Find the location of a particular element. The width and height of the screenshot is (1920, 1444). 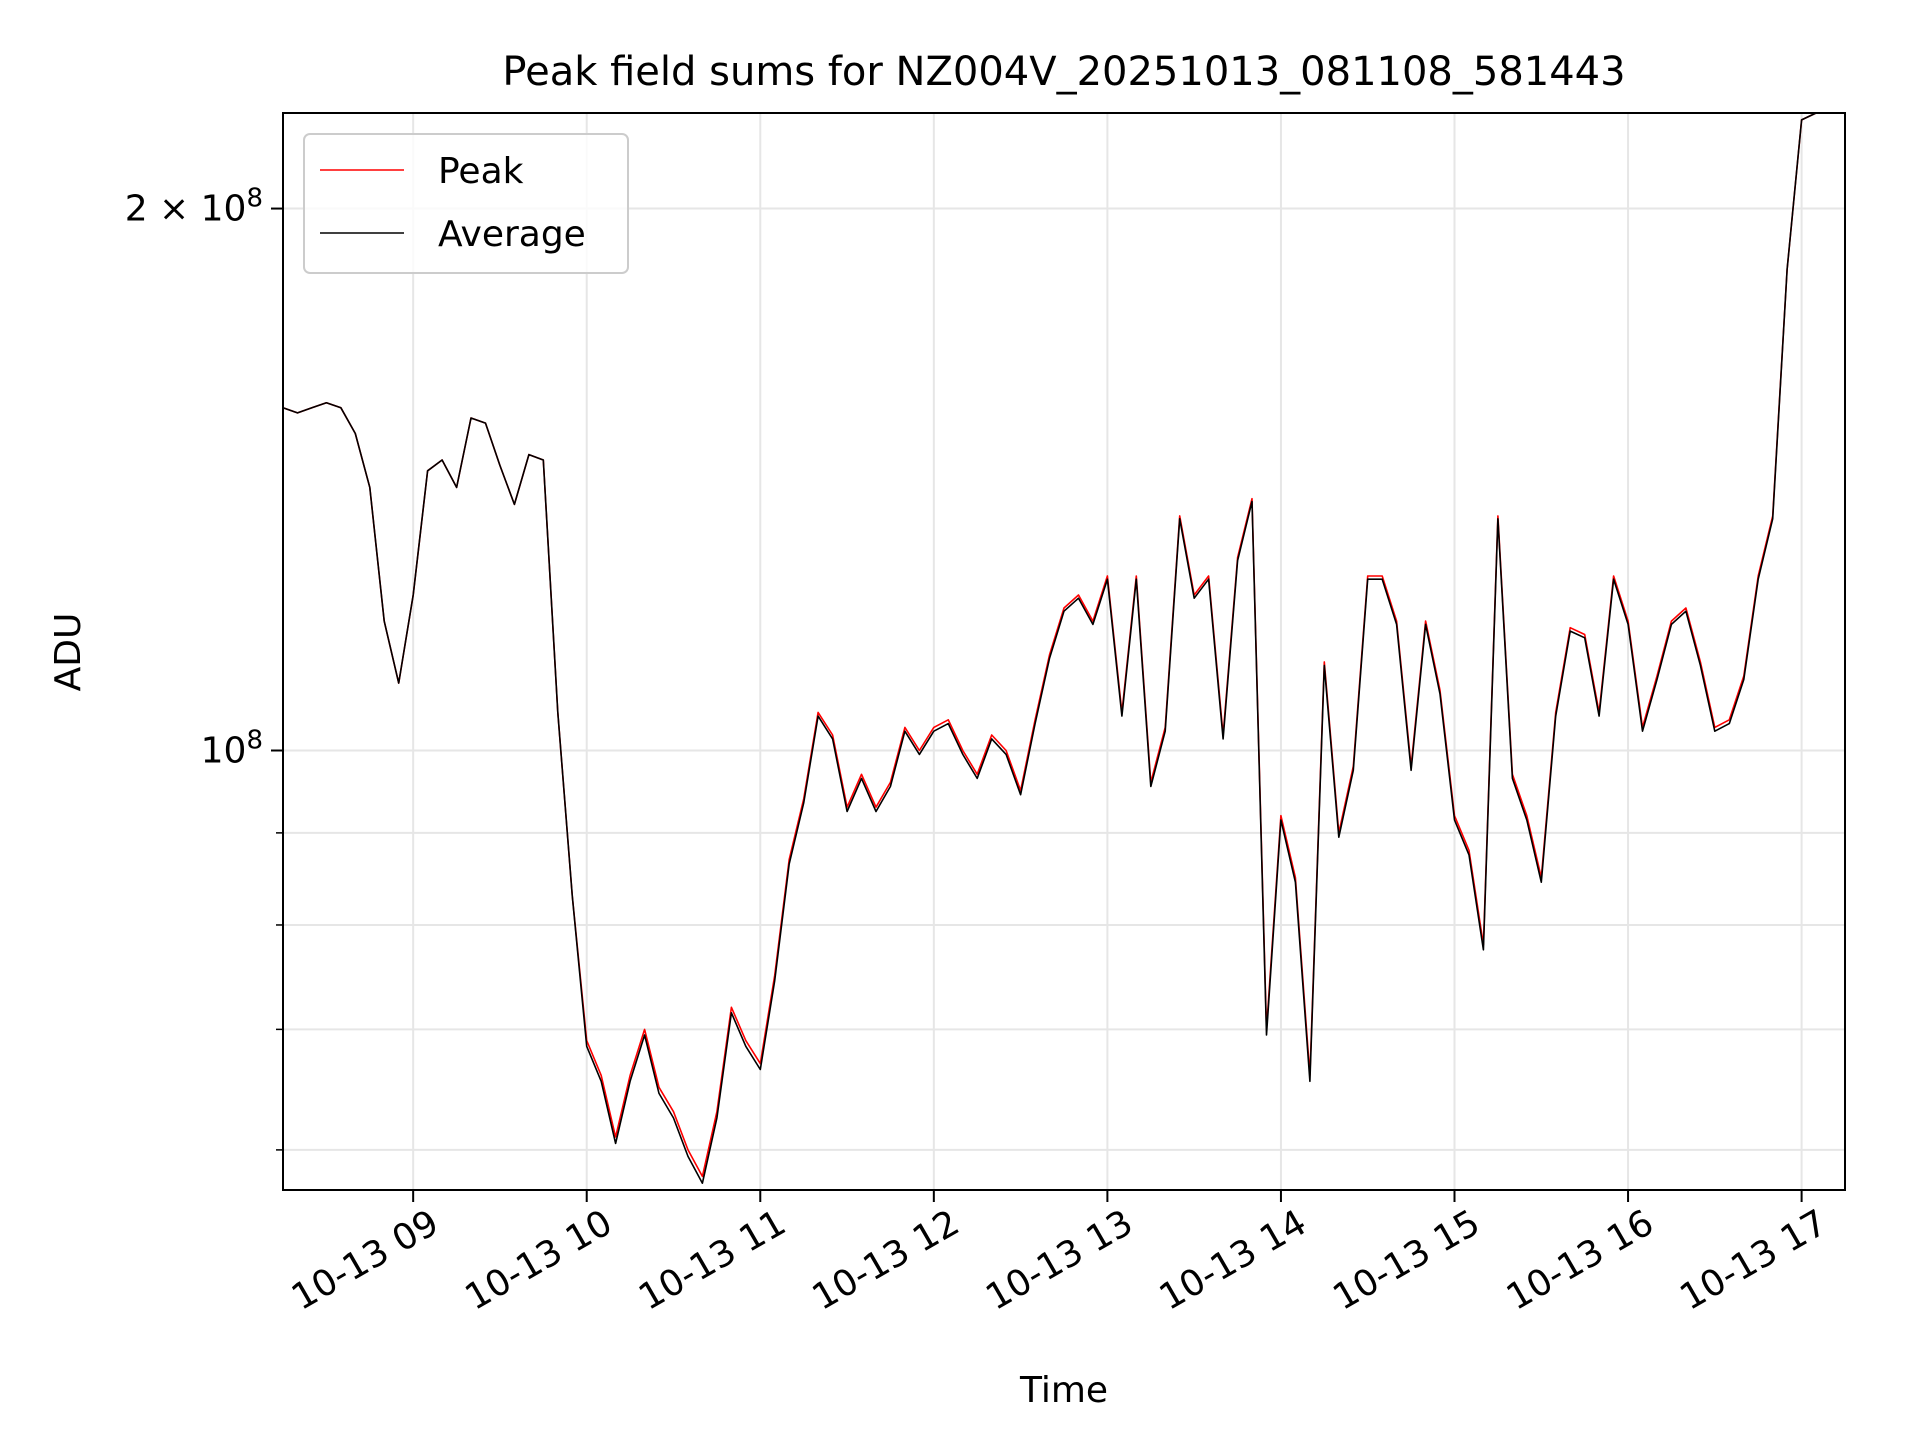

y-tick-label: 2 × 108 is located at coordinates (194, 207).